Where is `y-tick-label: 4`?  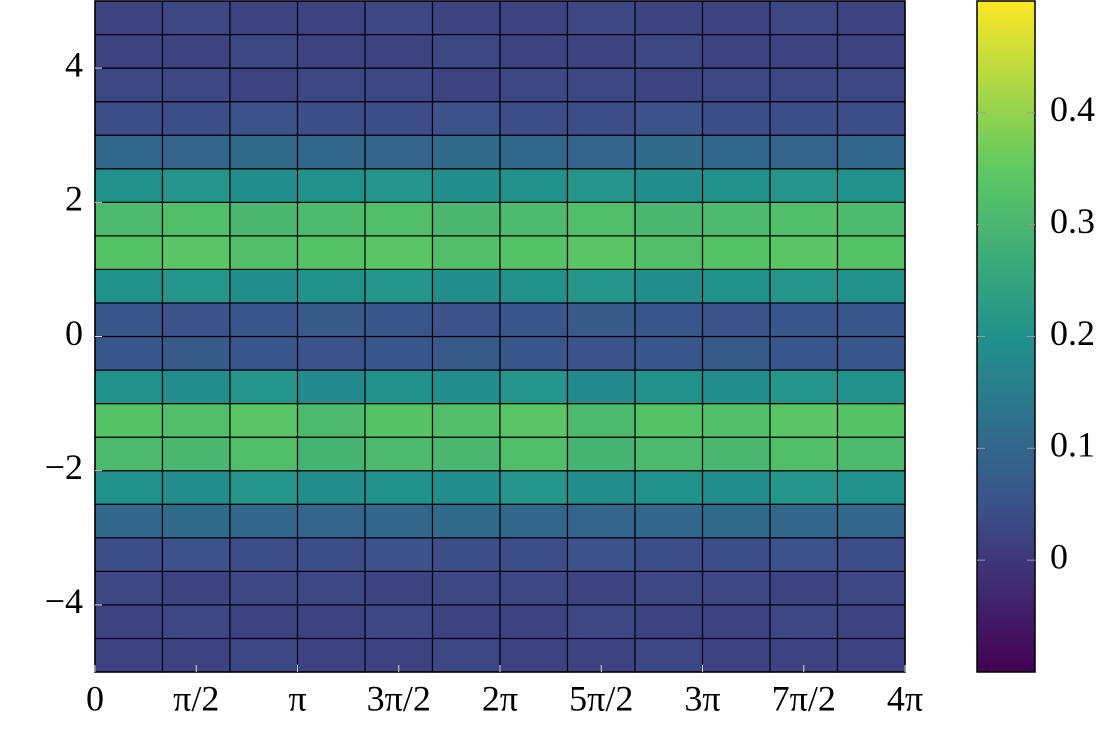
y-tick-label: 4 is located at coordinates (74, 64).